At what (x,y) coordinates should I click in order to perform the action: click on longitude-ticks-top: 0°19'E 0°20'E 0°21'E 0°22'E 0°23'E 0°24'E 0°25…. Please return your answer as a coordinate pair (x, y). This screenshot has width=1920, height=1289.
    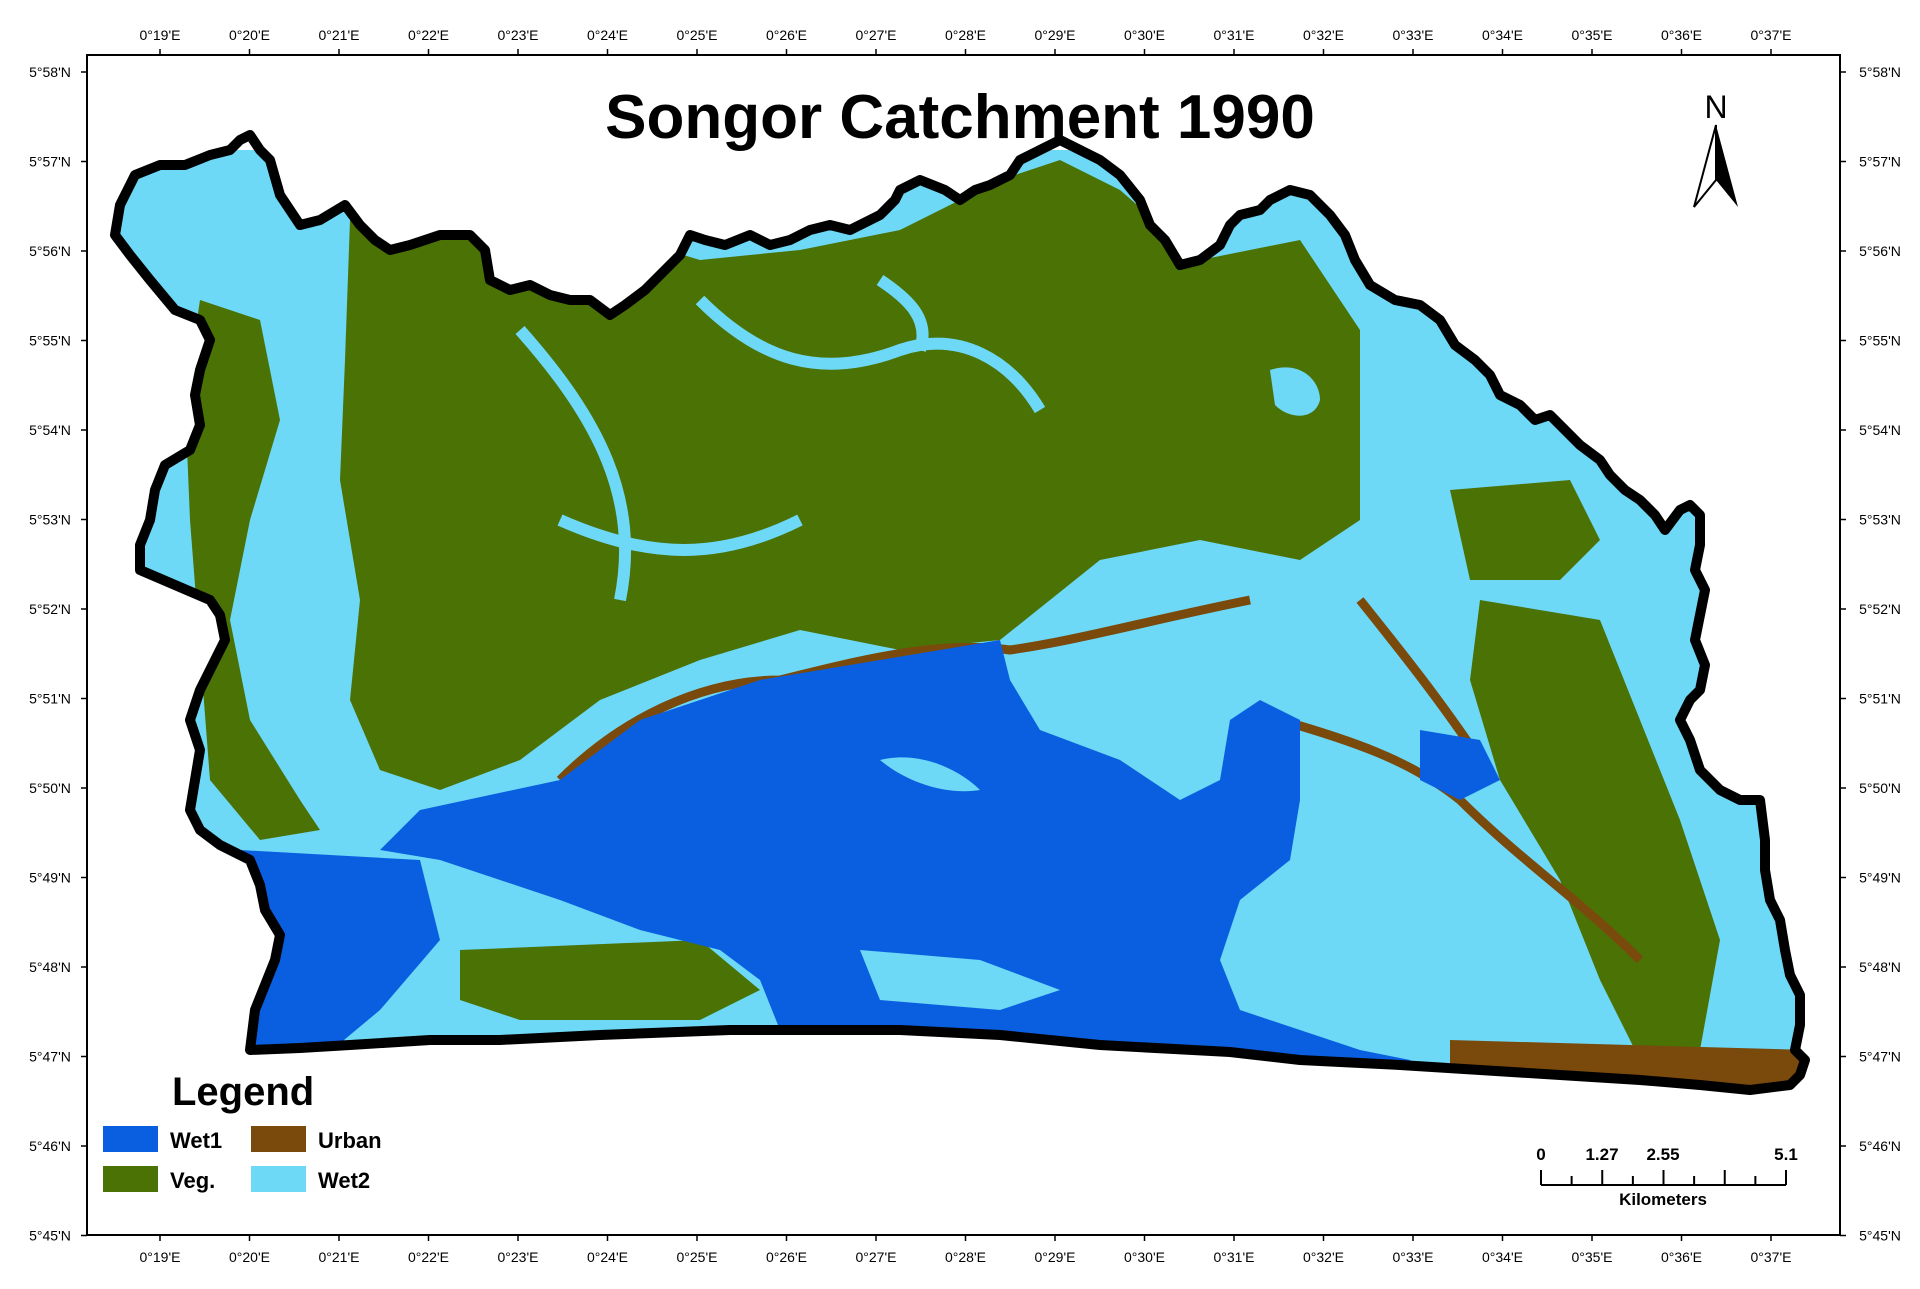
    Looking at the image, I should click on (966, 41).